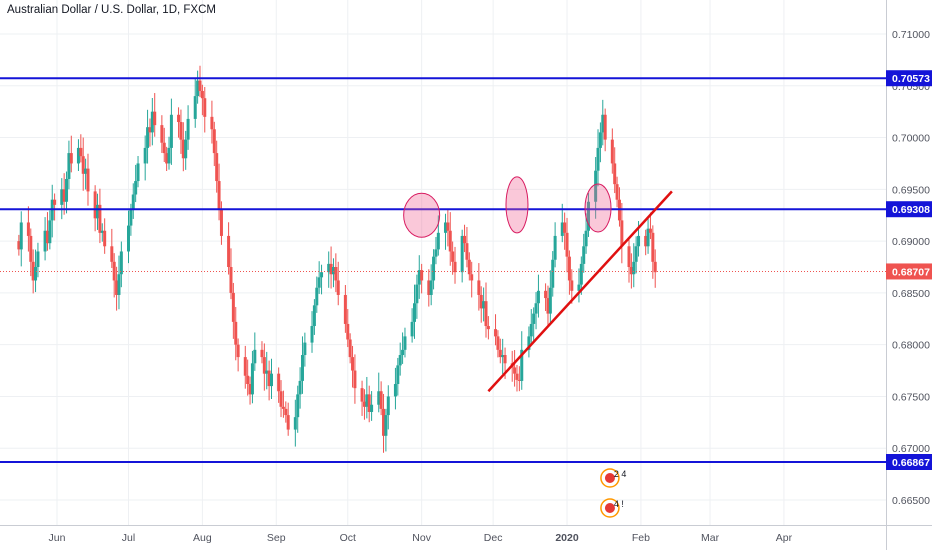  What do you see at coordinates (276, 538) in the screenshot?
I see `x-tick-label: Sep` at bounding box center [276, 538].